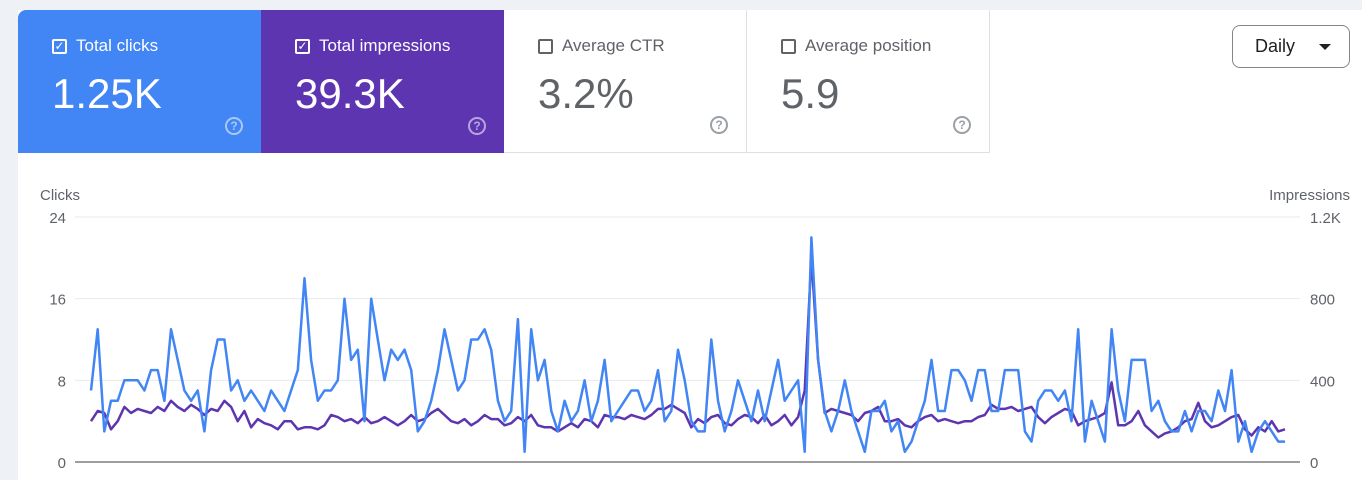 Image resolution: width=1362 pixels, height=480 pixels. I want to click on metric-value: 5.9, so click(810, 93).